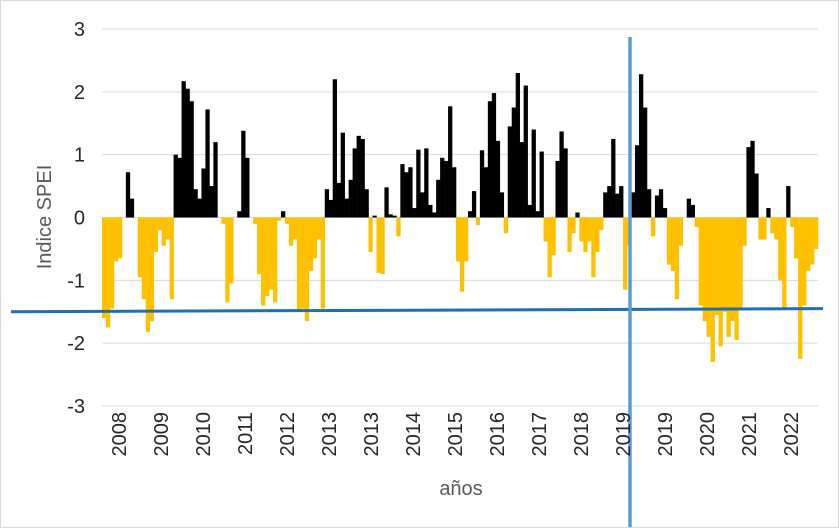 The image size is (839, 528). I want to click on x-tick-label: 2016, so click(498, 434).